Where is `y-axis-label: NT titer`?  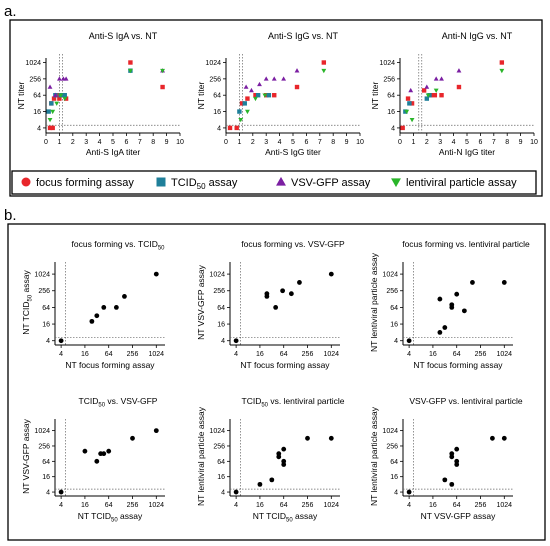
y-axis-label: NT titer is located at coordinates (375, 95).